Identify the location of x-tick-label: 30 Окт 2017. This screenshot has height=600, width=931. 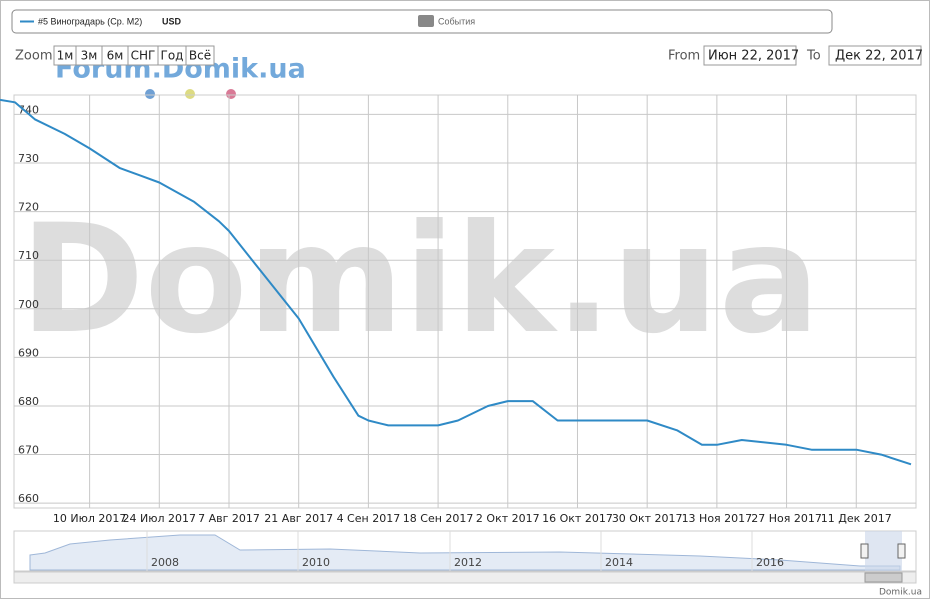
(647, 518).